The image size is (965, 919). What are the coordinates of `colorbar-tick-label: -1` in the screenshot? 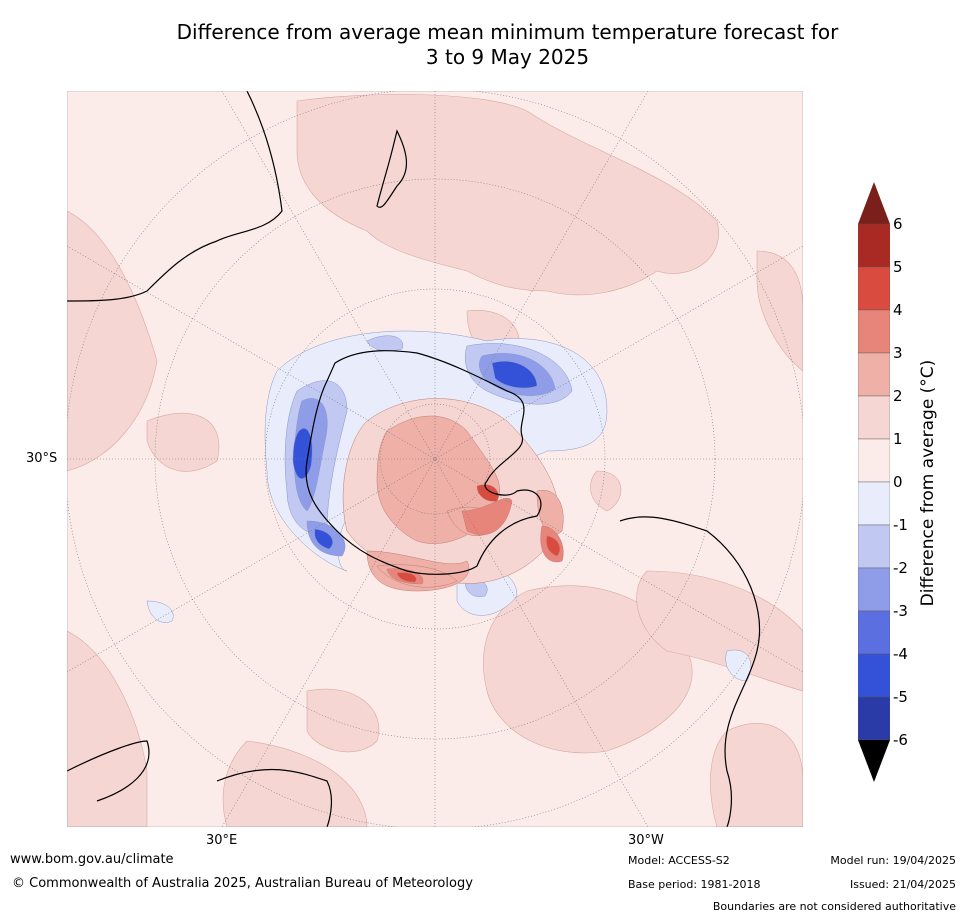 It's located at (900, 525).